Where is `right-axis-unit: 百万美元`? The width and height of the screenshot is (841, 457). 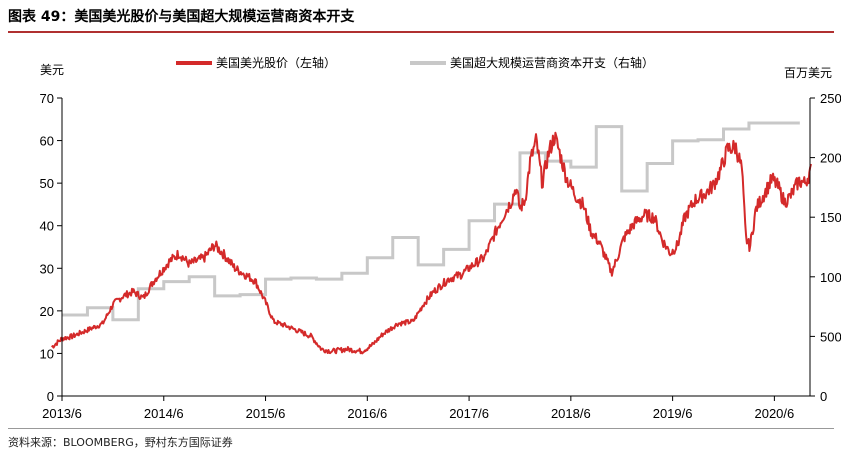 right-axis-unit: 百万美元 is located at coordinates (808, 73).